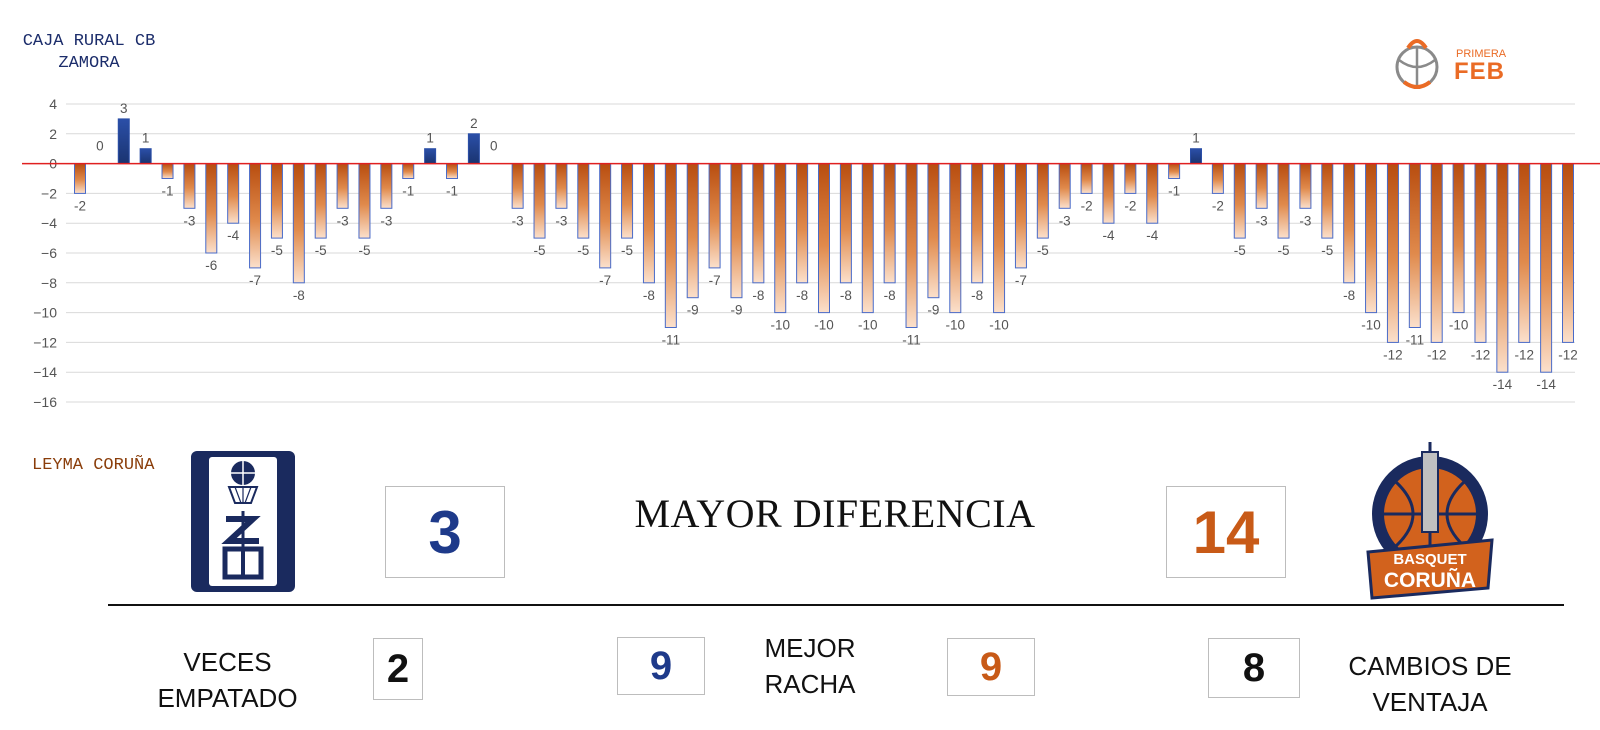 The image size is (1600, 730). Describe the element at coordinates (1430, 580) in the screenshot. I see `svg-text: CORUÑA` at that location.